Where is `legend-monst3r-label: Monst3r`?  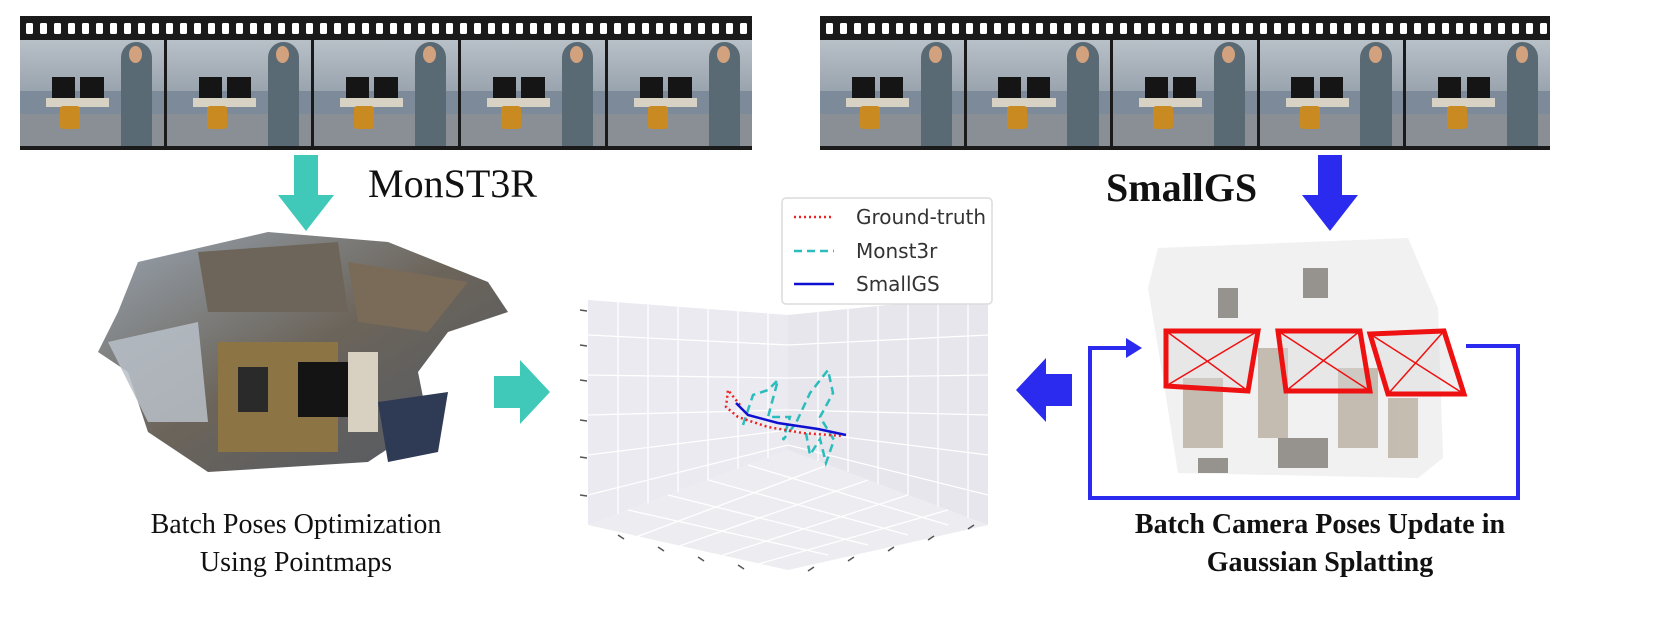 legend-monst3r-label: Monst3r is located at coordinates (897, 251).